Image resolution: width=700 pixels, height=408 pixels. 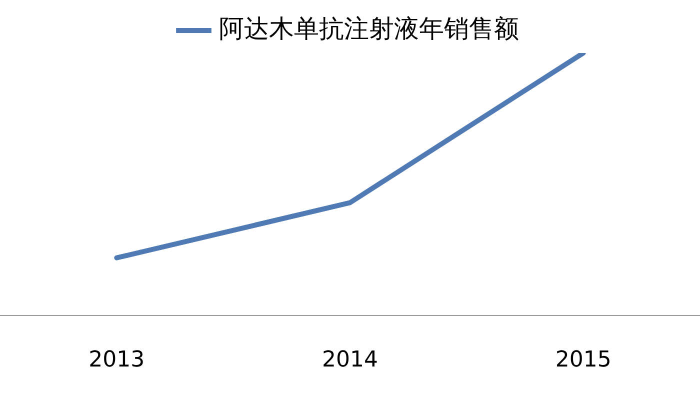 What do you see at coordinates (368, 28) in the screenshot?
I see `legend-label: 阿达木单抗注射液年销售额` at bounding box center [368, 28].